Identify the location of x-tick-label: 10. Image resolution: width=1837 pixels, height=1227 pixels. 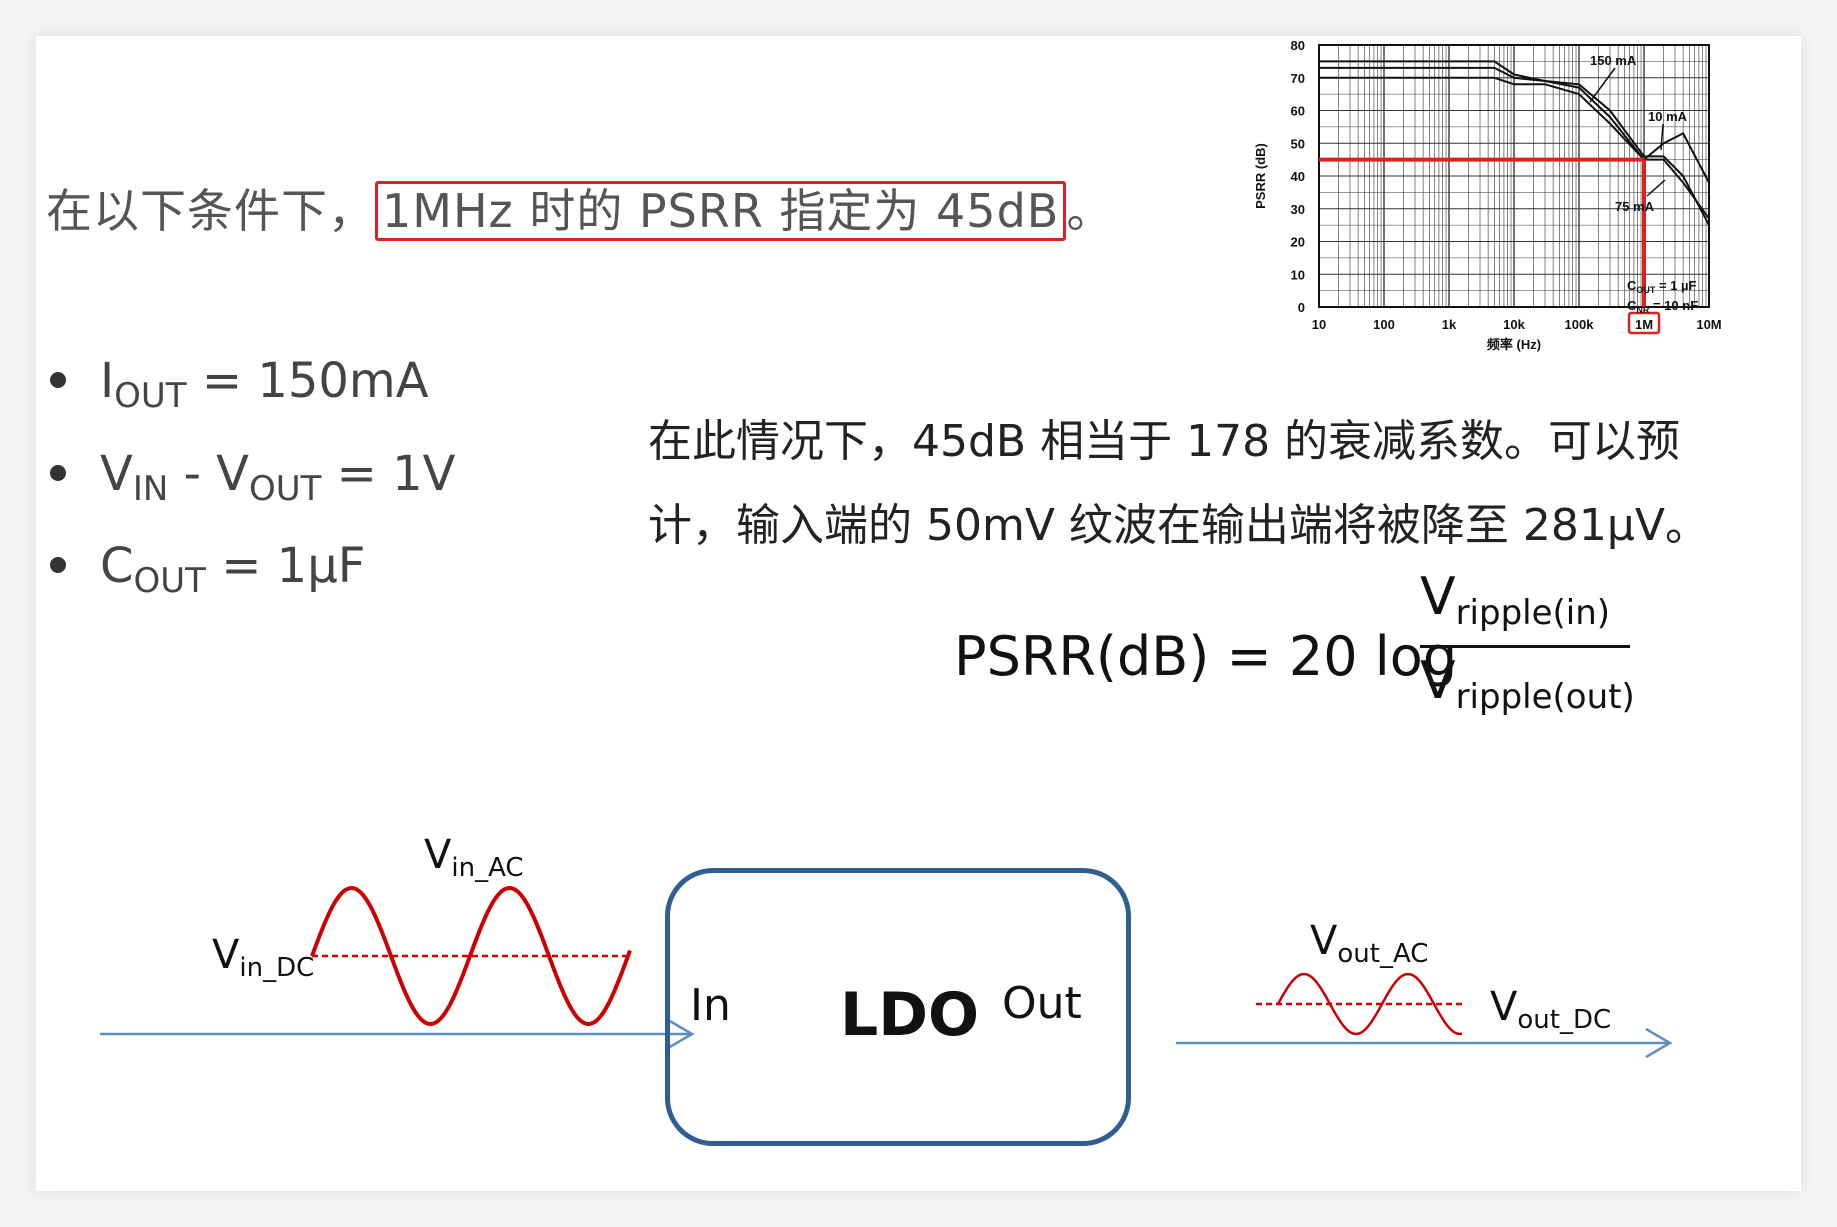
(1319, 324).